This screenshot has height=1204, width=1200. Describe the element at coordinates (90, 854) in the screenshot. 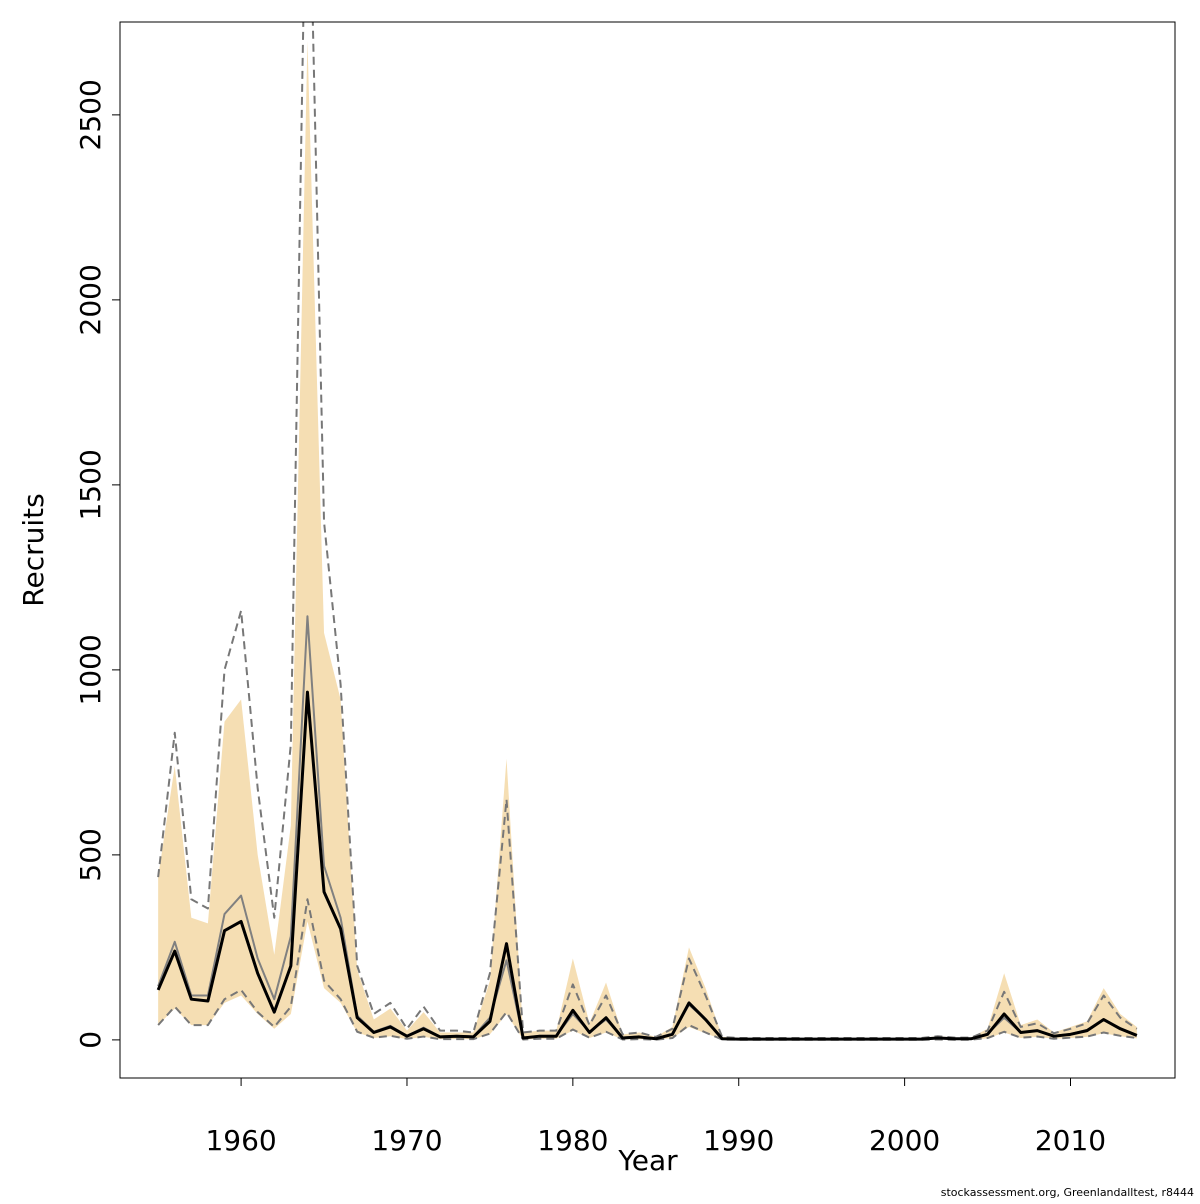

I see `y-tick-label: 500` at that location.